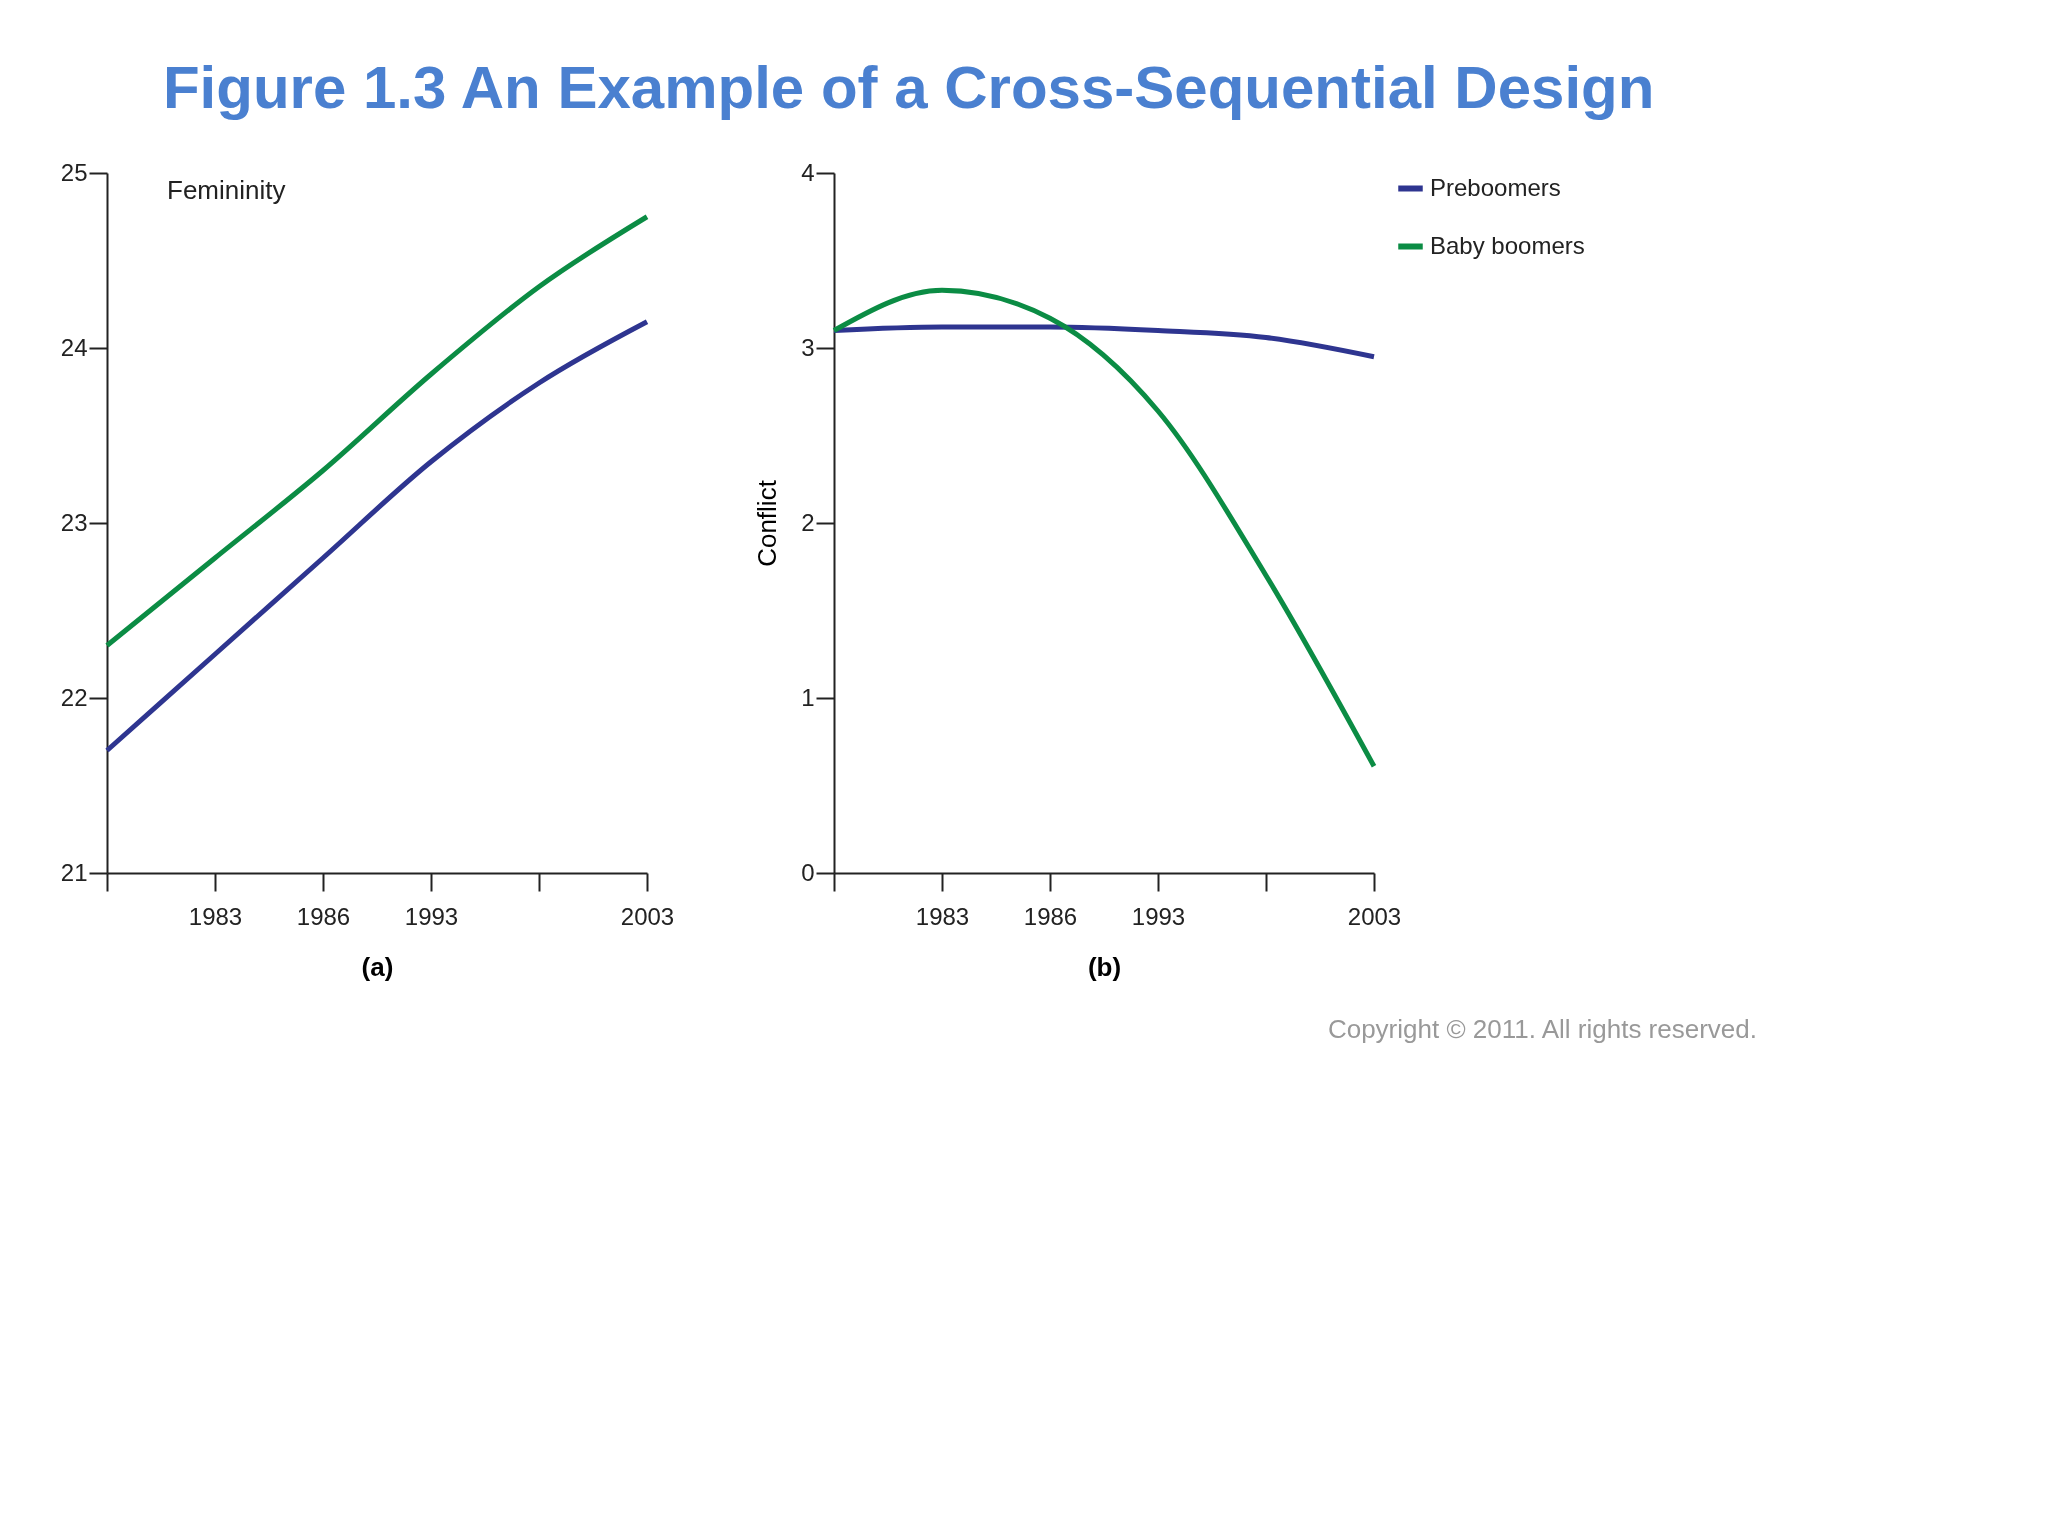 The height and width of the screenshot is (1536, 2048). What do you see at coordinates (1495, 187) in the screenshot?
I see `legend-label: Preboomers` at bounding box center [1495, 187].